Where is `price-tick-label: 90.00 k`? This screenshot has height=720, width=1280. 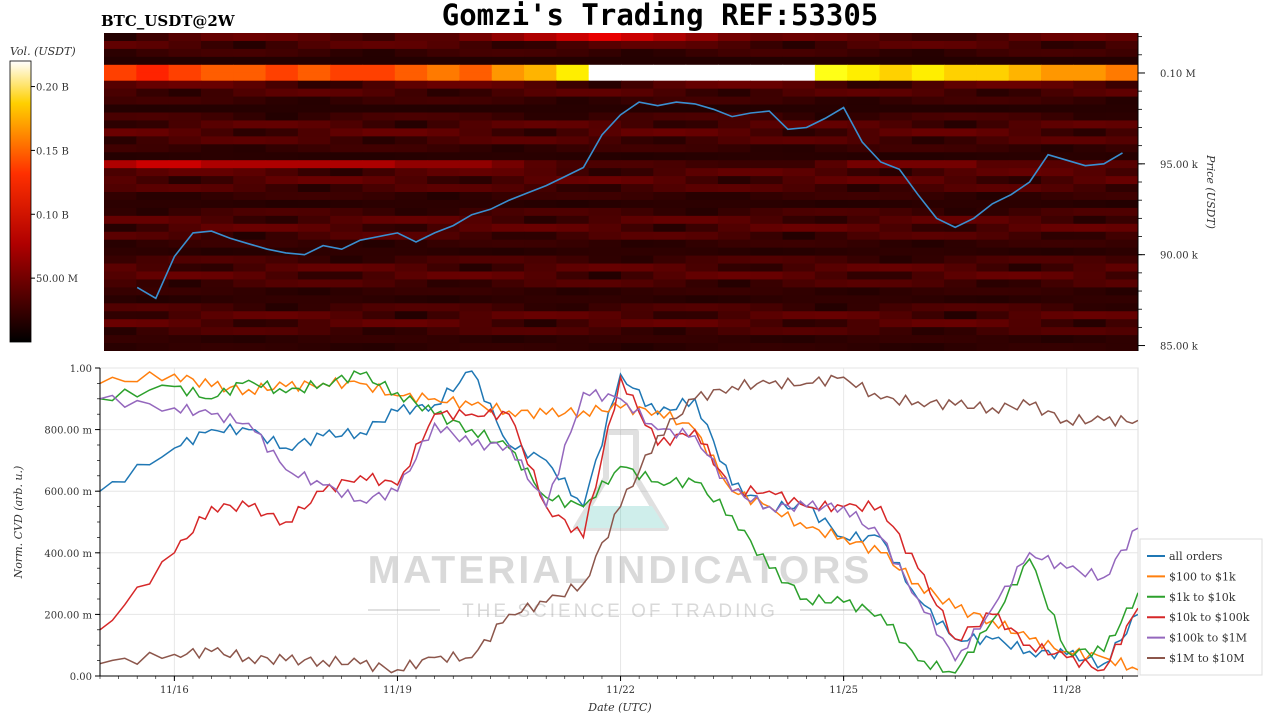
price-tick-label: 90.00 k is located at coordinates (1179, 256).